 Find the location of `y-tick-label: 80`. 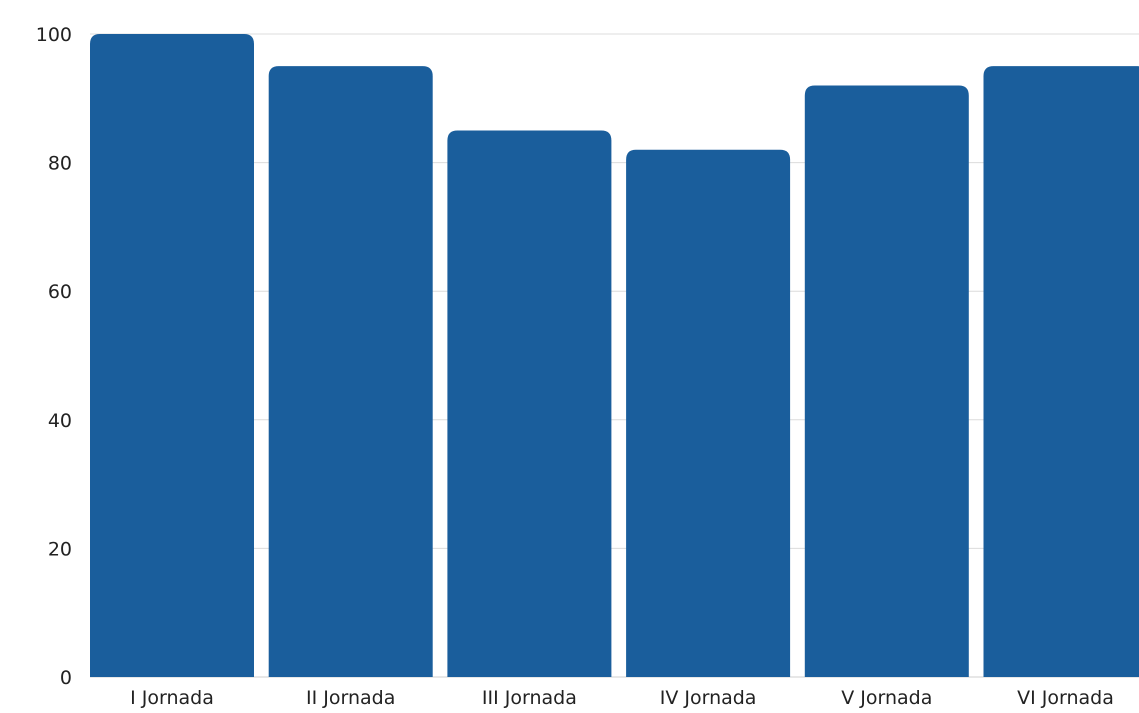

y-tick-label: 80 is located at coordinates (60, 164).